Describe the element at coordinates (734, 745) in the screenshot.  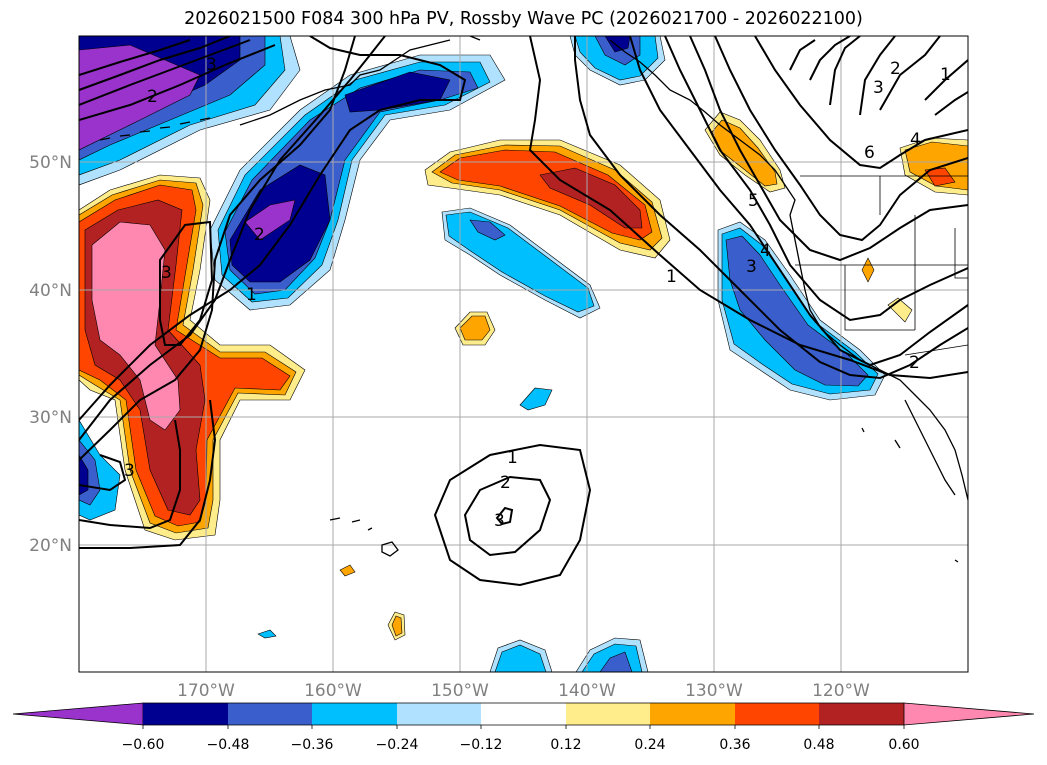
I see `colorbar-label: 0.36` at that location.